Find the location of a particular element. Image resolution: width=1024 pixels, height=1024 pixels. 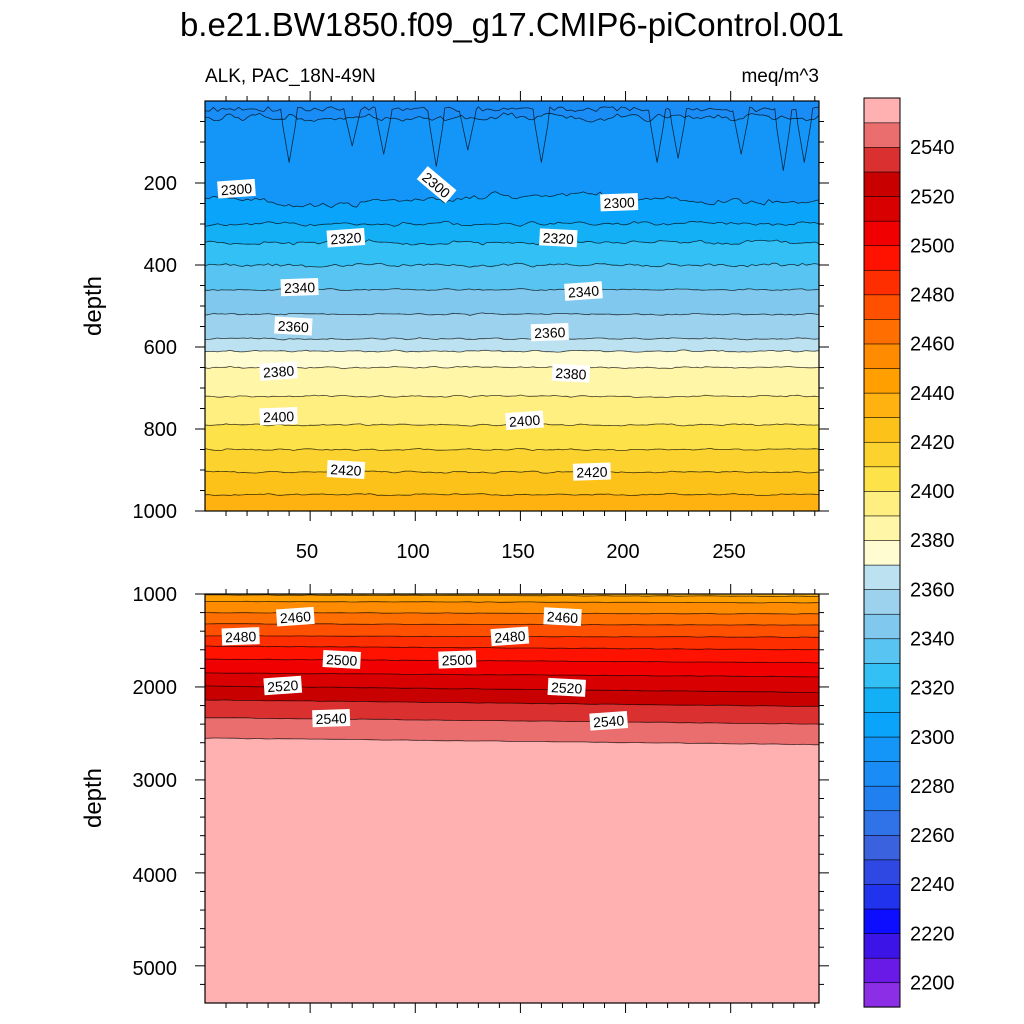

lower-contour-label-2500: 2500 is located at coordinates (341, 659).